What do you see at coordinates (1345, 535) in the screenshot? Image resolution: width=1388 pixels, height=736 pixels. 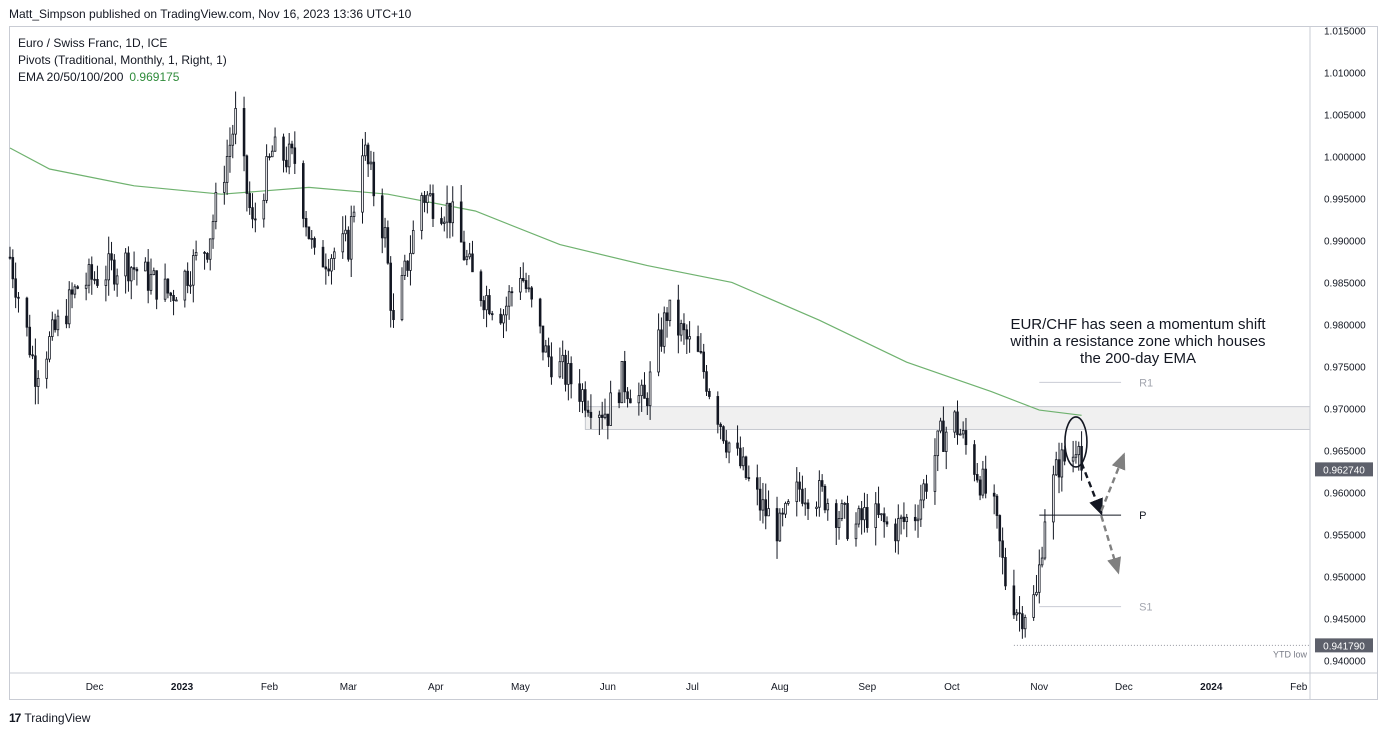 I see `y-tick-label: 0.955000` at bounding box center [1345, 535].